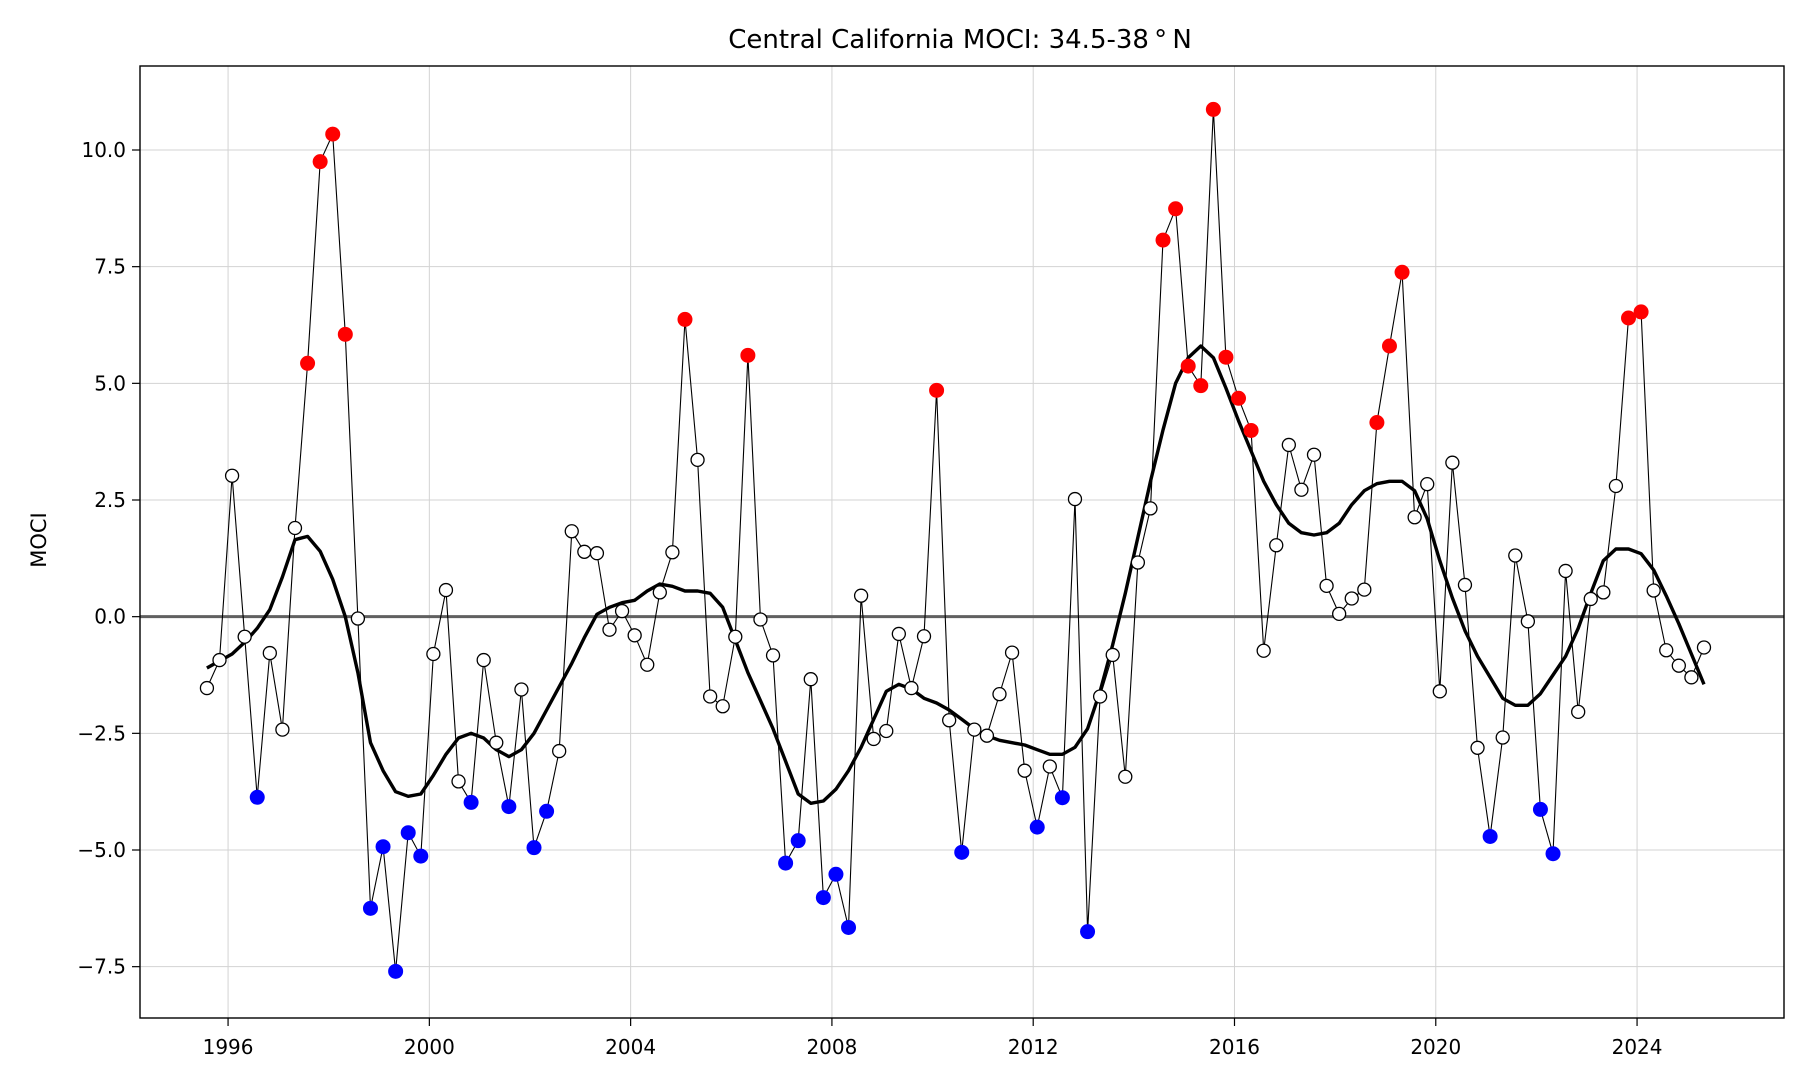 The height and width of the screenshot is (1080, 1800). Describe the element at coordinates (110, 617) in the screenshot. I see `y-tick-label: 0.0` at that location.